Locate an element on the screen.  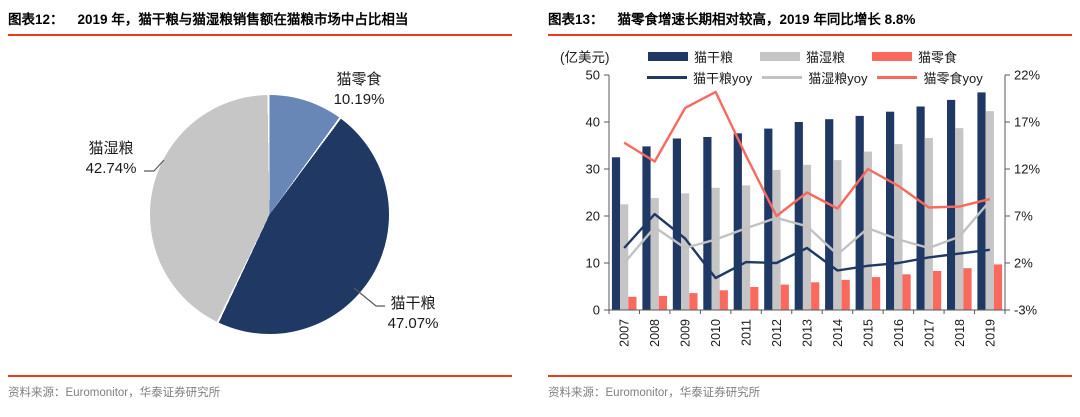
left-tick-label: 0 is located at coordinates (596, 310).